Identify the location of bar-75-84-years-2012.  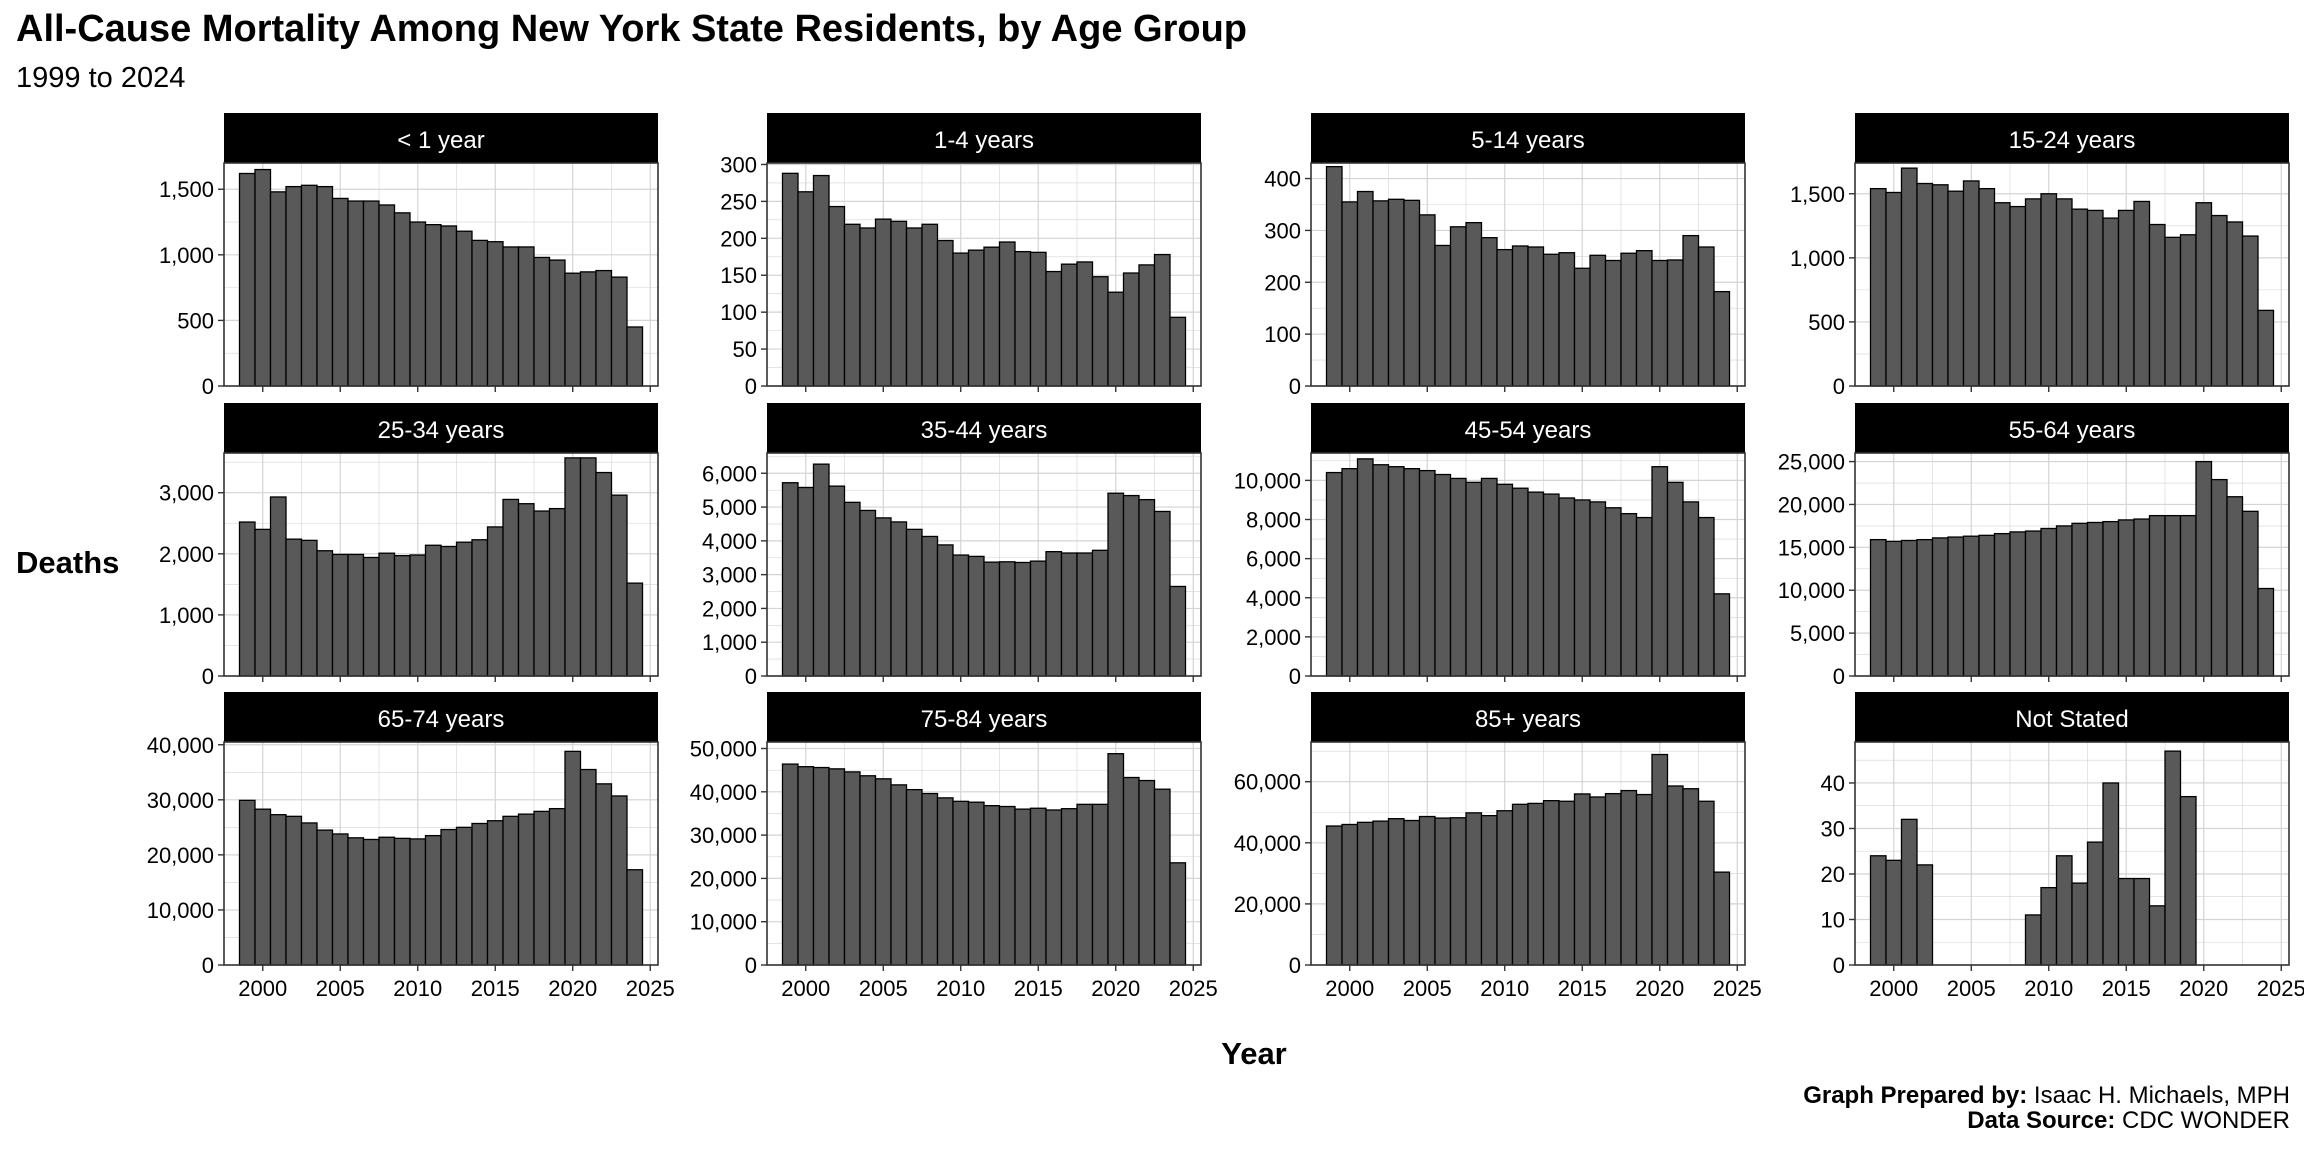
(992, 885).